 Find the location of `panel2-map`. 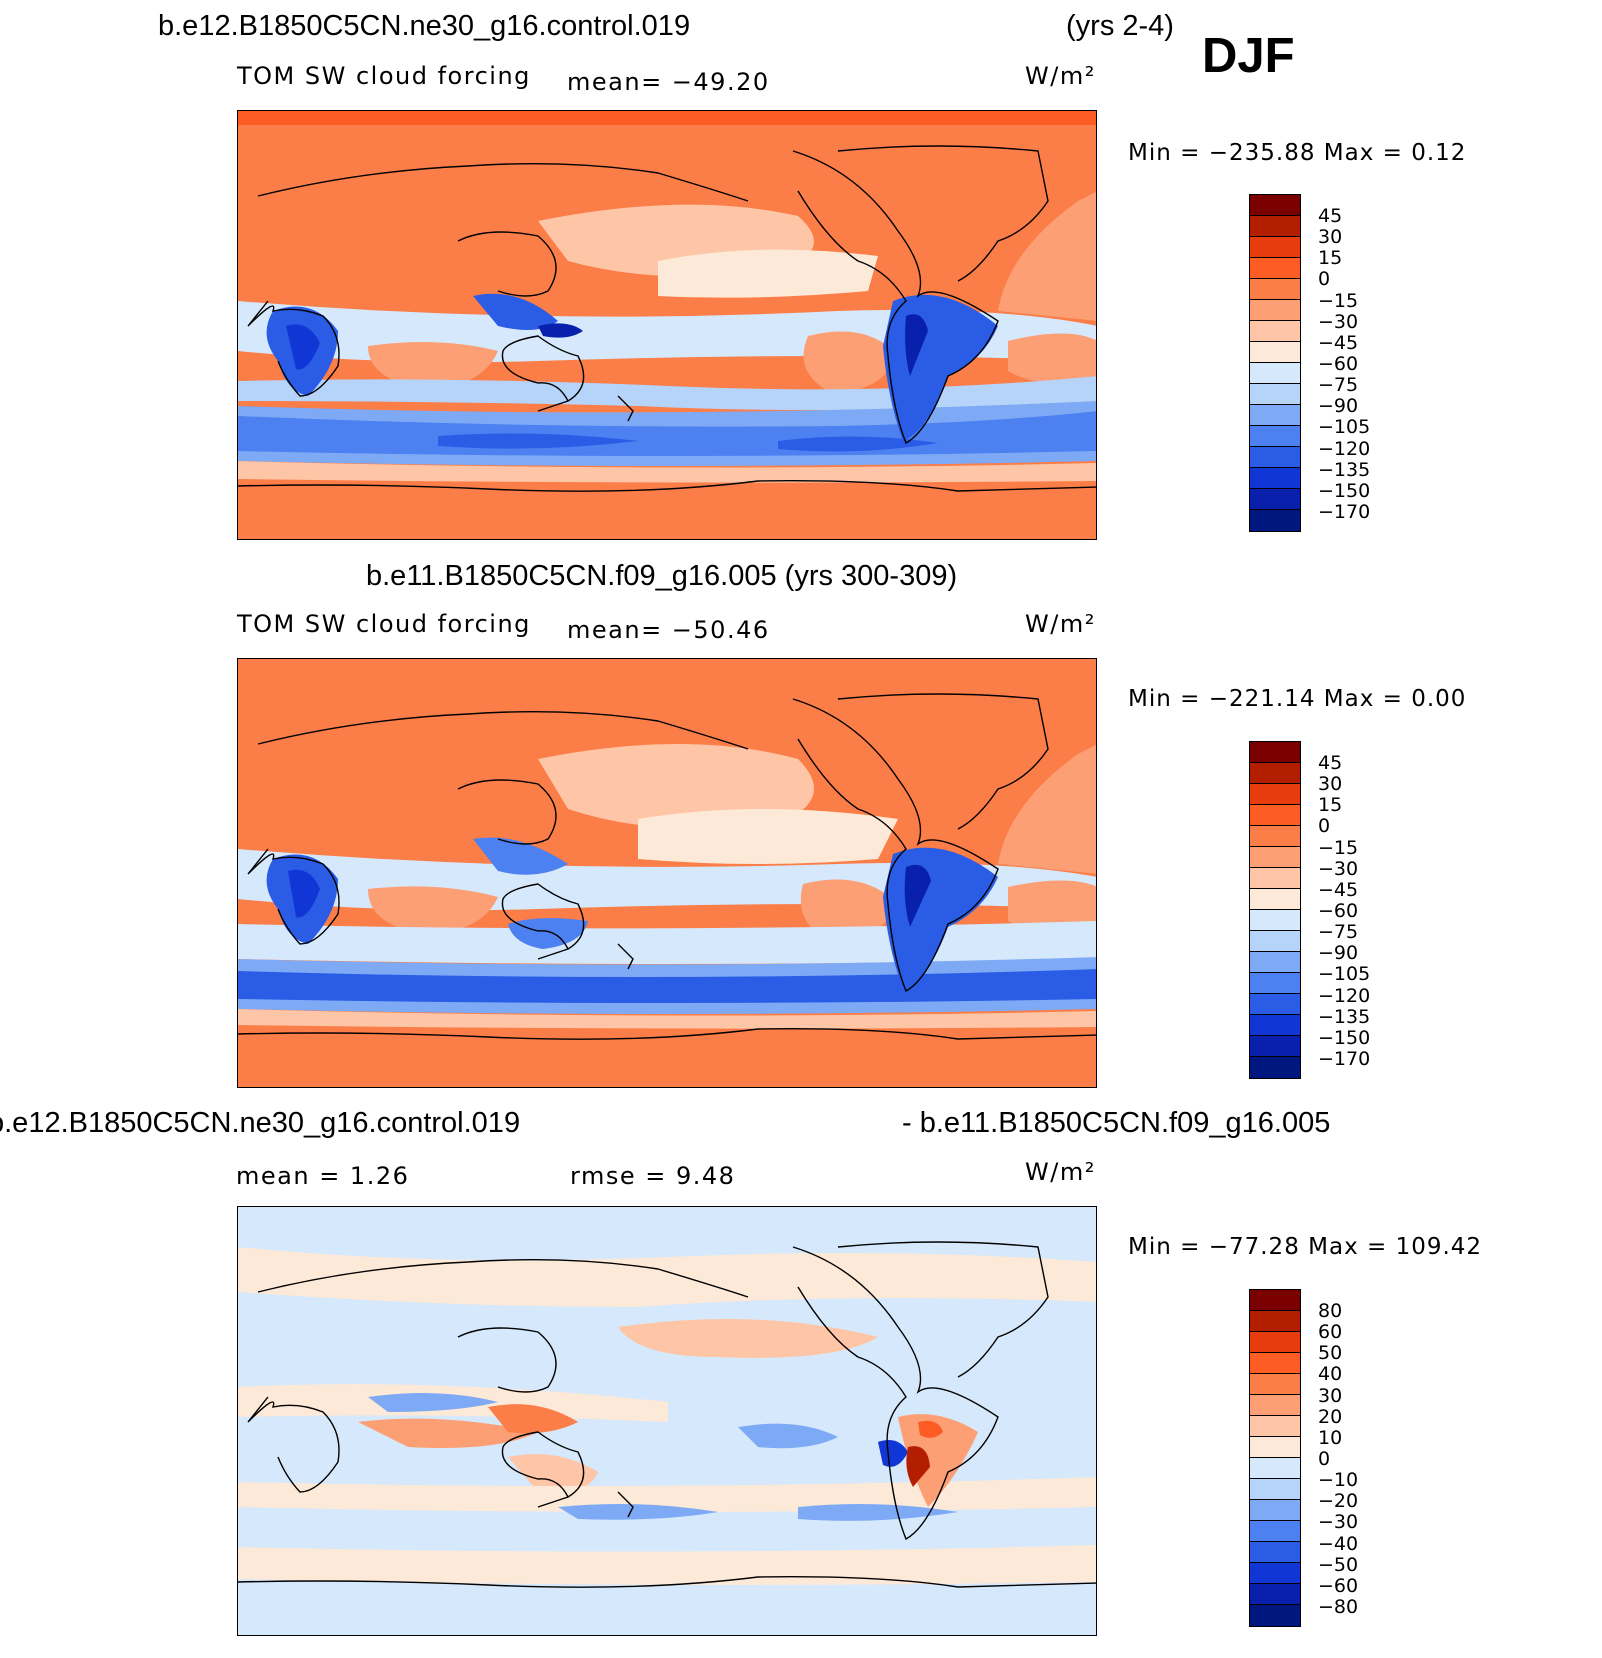

panel2-map is located at coordinates (667, 873).